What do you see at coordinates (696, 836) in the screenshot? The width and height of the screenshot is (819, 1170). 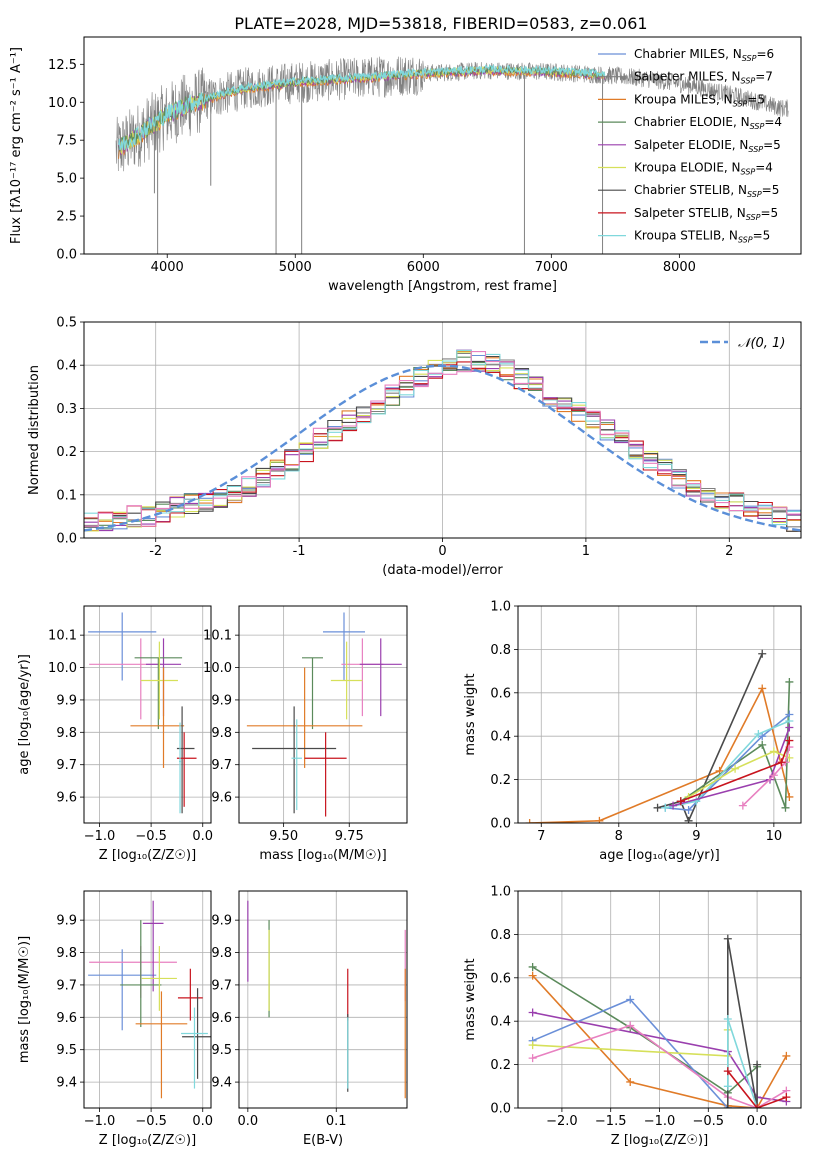 I see `x-tick-label: 9` at bounding box center [696, 836].